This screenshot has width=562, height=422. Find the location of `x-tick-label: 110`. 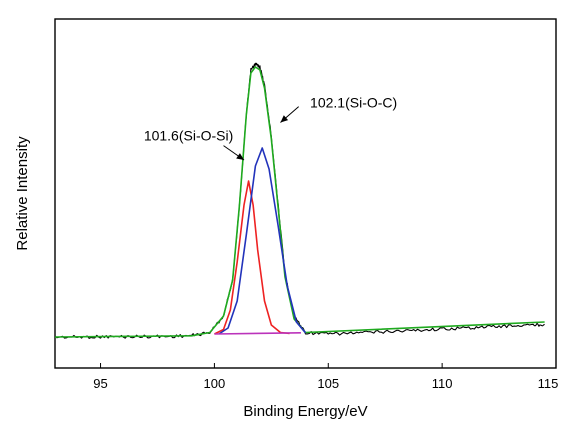

x-tick-label: 110 is located at coordinates (442, 383).